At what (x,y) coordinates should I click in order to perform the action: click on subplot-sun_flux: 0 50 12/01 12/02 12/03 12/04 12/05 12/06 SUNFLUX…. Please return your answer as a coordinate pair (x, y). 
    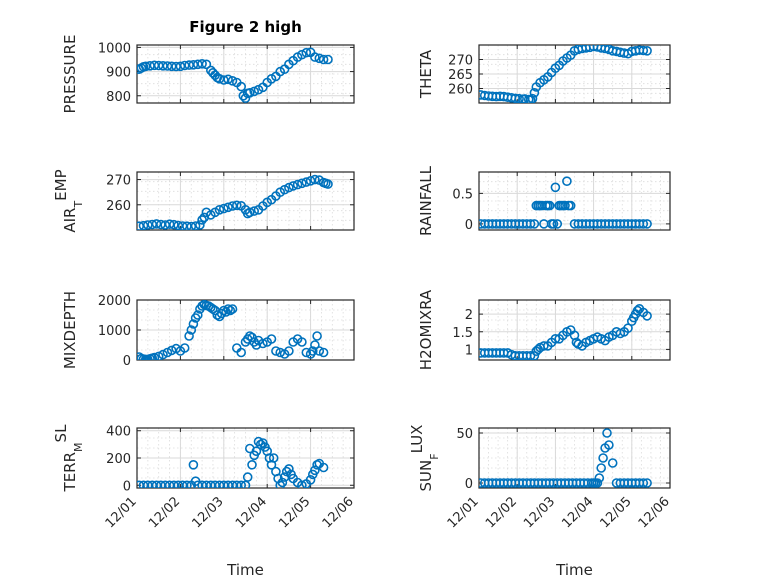
    Looking at the image, I should click on (540, 502).